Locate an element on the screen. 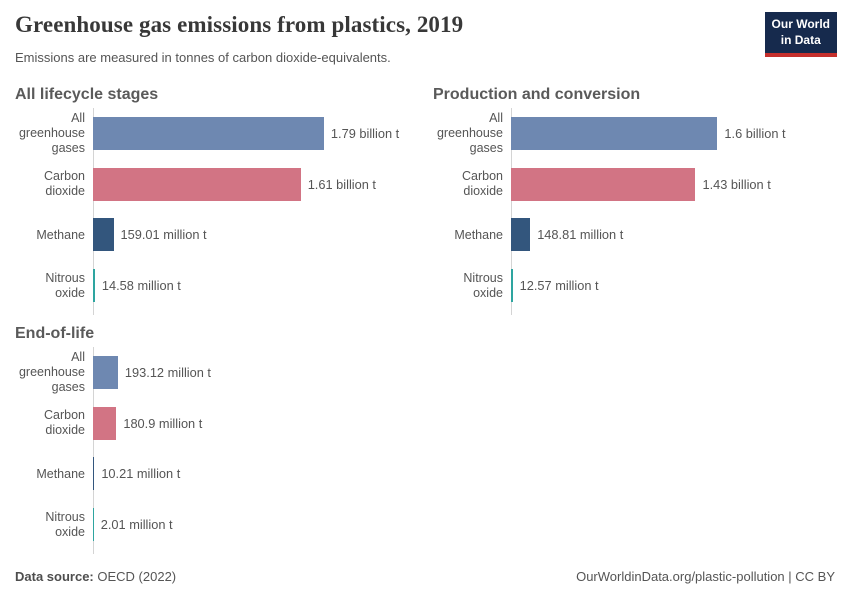 The width and height of the screenshot is (850, 600). bar-row: Carbon dioxide 1.61 billion t is located at coordinates (217, 184).